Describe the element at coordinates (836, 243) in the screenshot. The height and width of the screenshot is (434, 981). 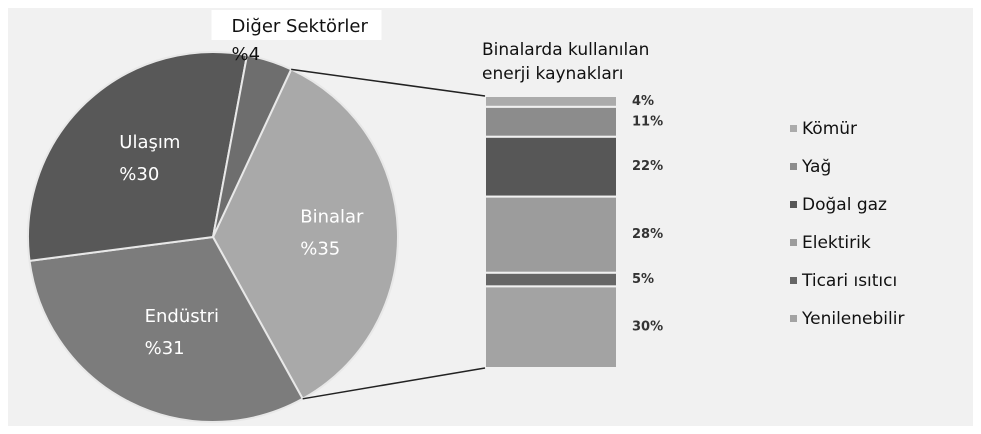
I see `legend-label: Elektirik` at that location.